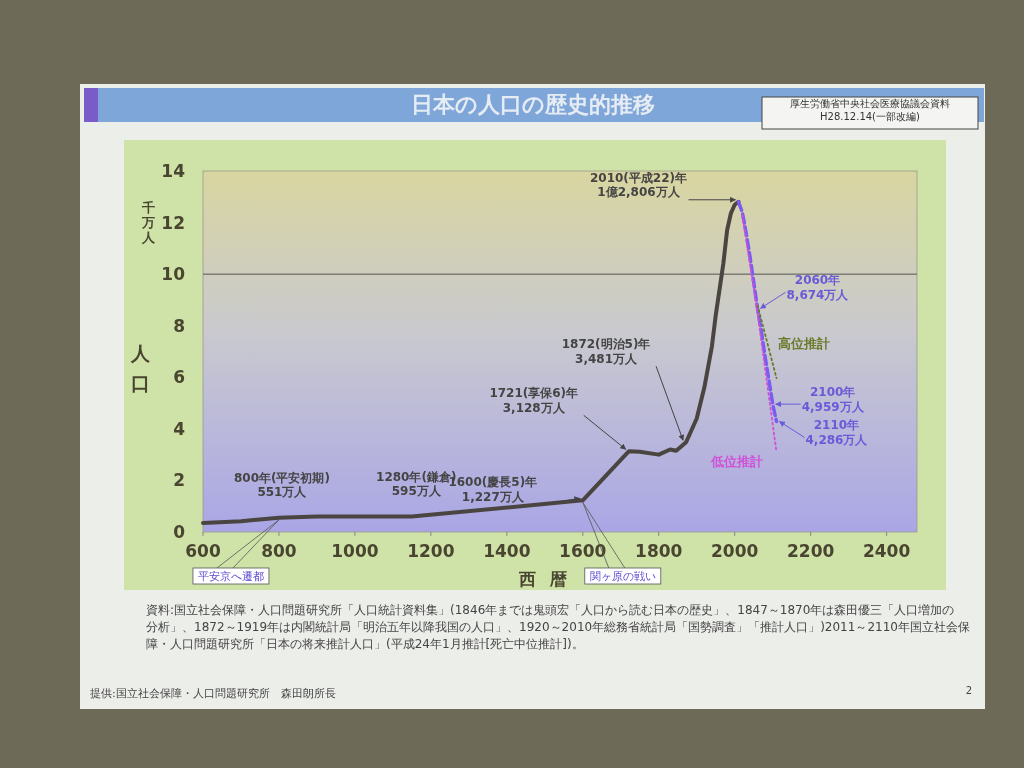 Image resolution: width=1024 pixels, height=768 pixels. What do you see at coordinates (622, 576) in the screenshot?
I see `annotation: 関ヶ原の戦い` at bounding box center [622, 576].